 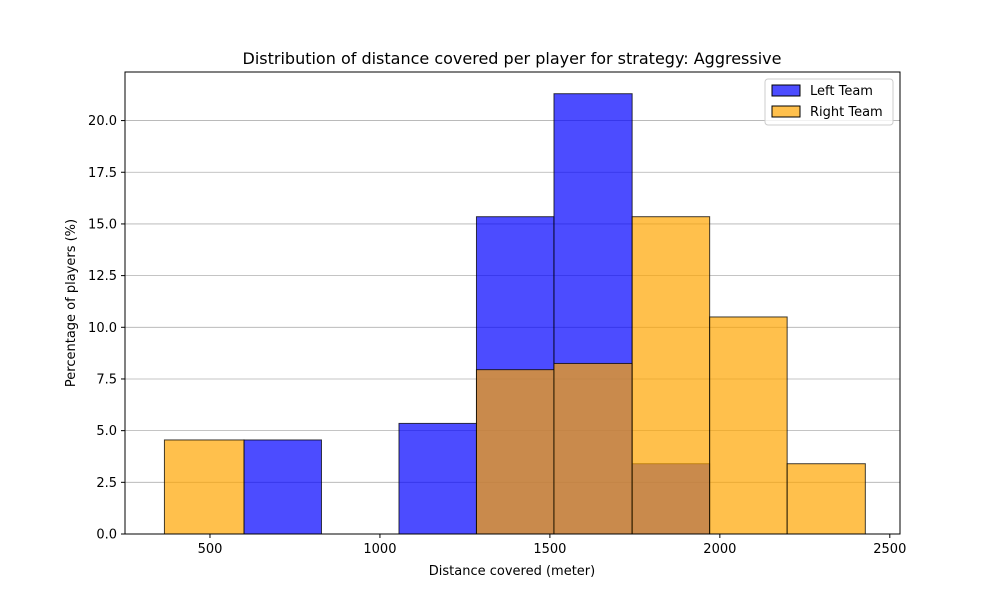 I want to click on y-tick-label: 5.0, so click(x=106, y=431).